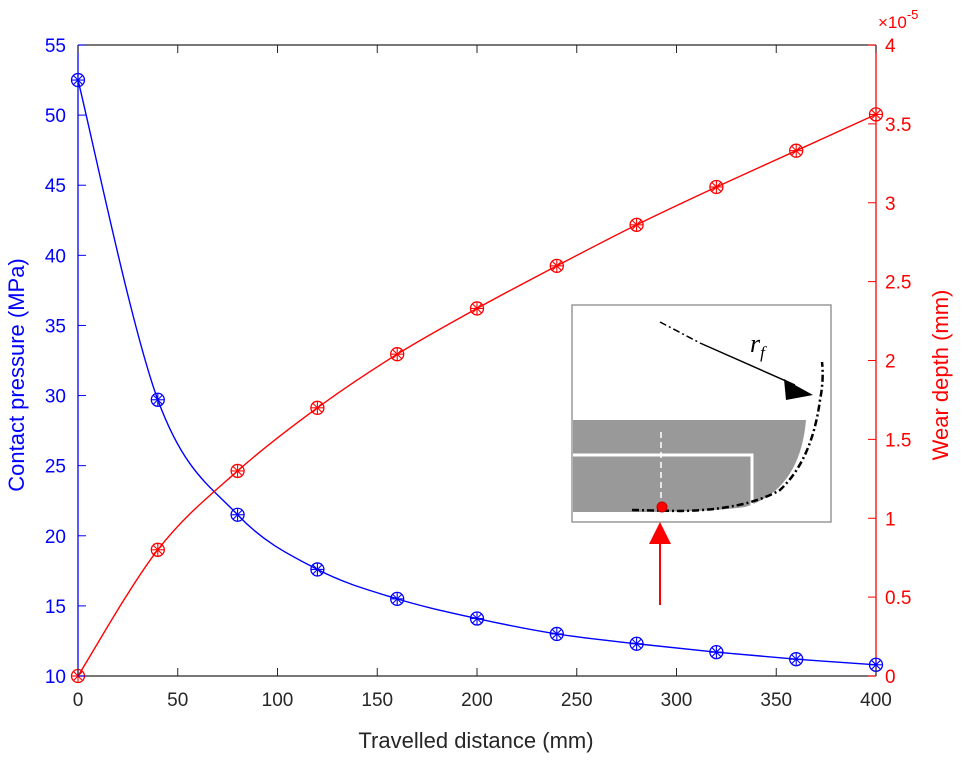 This screenshot has width=968, height=760. Describe the element at coordinates (898, 125) in the screenshot. I see `y-right-tick-label: 3.5` at that location.